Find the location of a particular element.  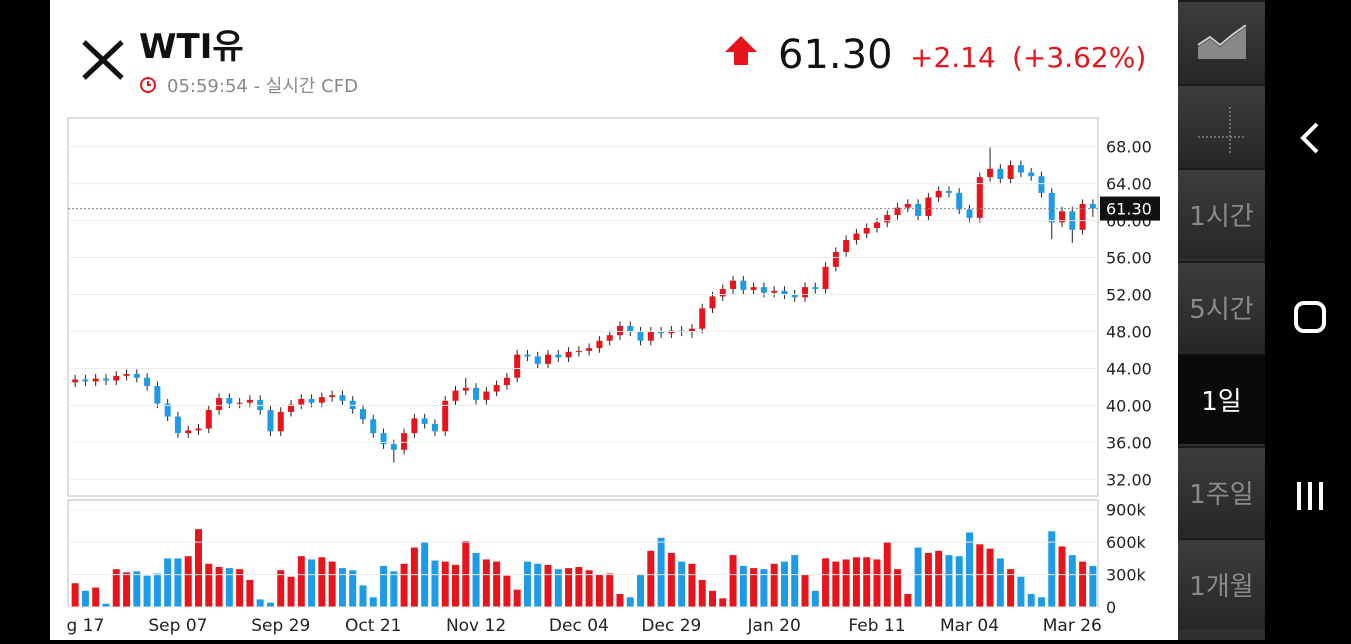

timeframe-button: 1시간 is located at coordinates (1221, 213).